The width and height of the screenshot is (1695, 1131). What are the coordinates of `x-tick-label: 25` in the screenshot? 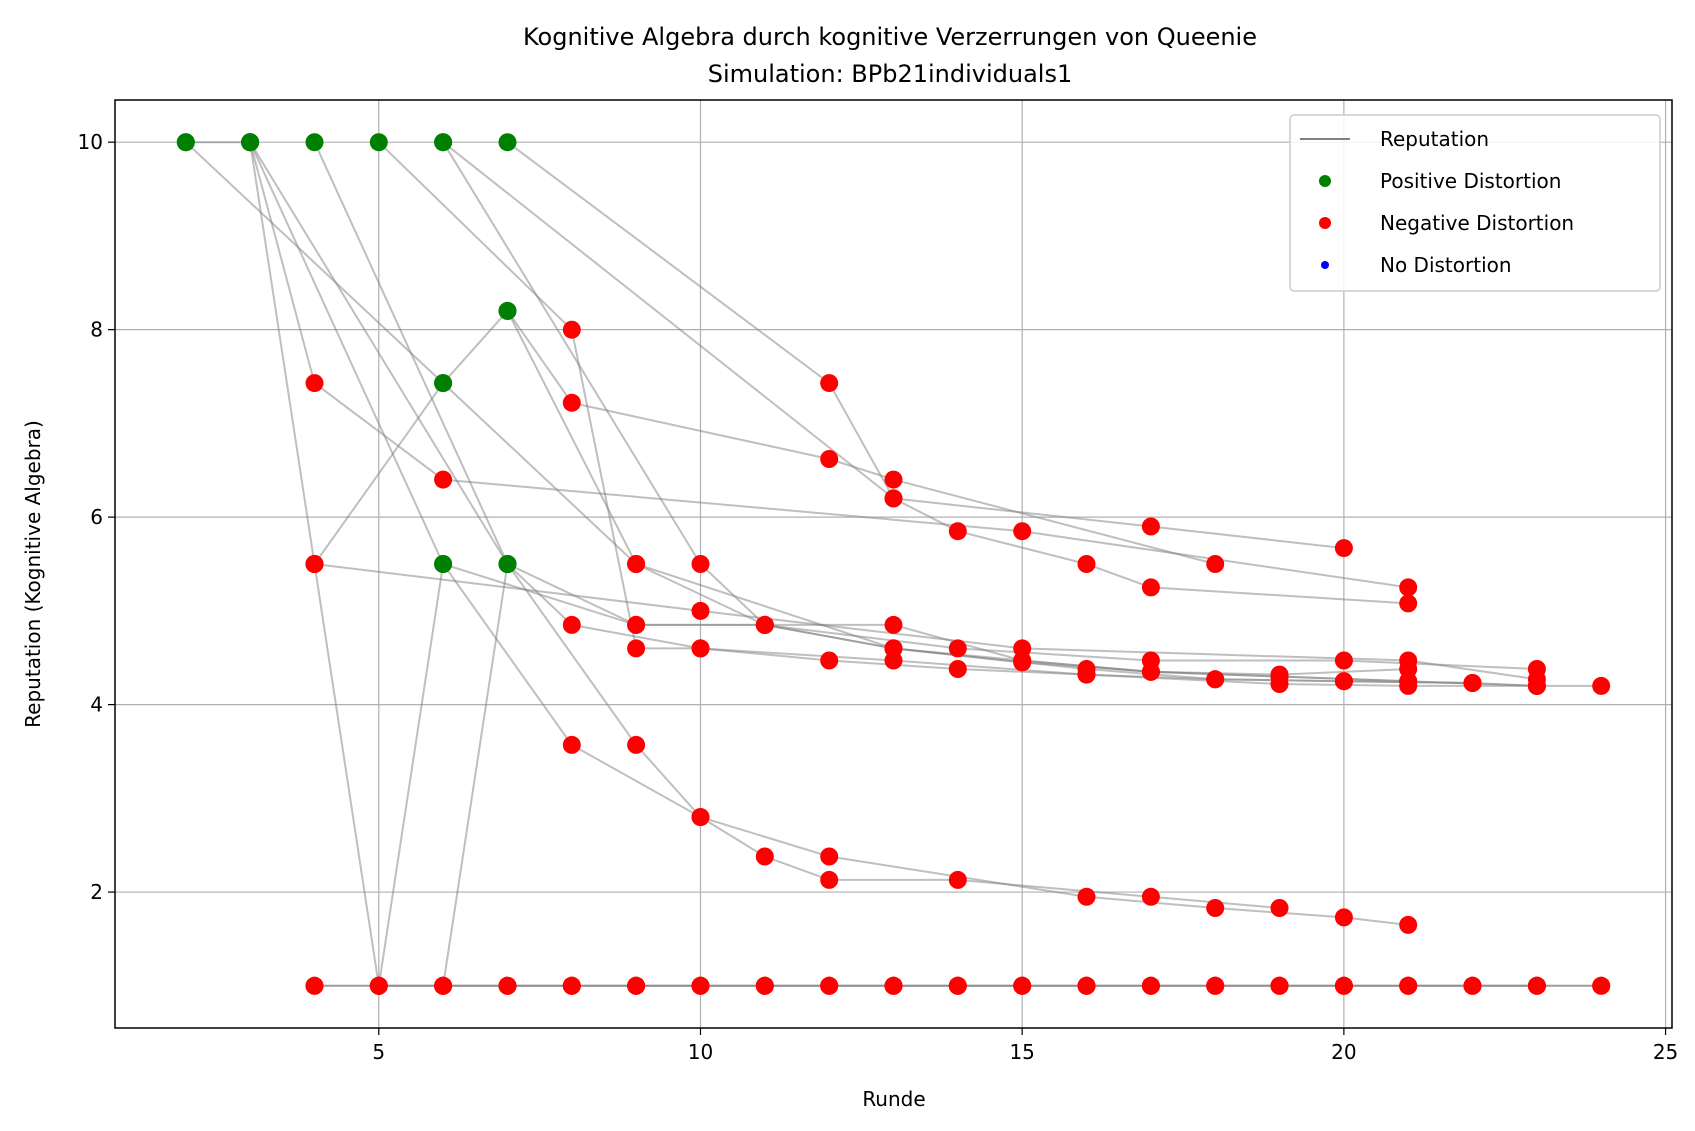 It's located at (1665, 1052).